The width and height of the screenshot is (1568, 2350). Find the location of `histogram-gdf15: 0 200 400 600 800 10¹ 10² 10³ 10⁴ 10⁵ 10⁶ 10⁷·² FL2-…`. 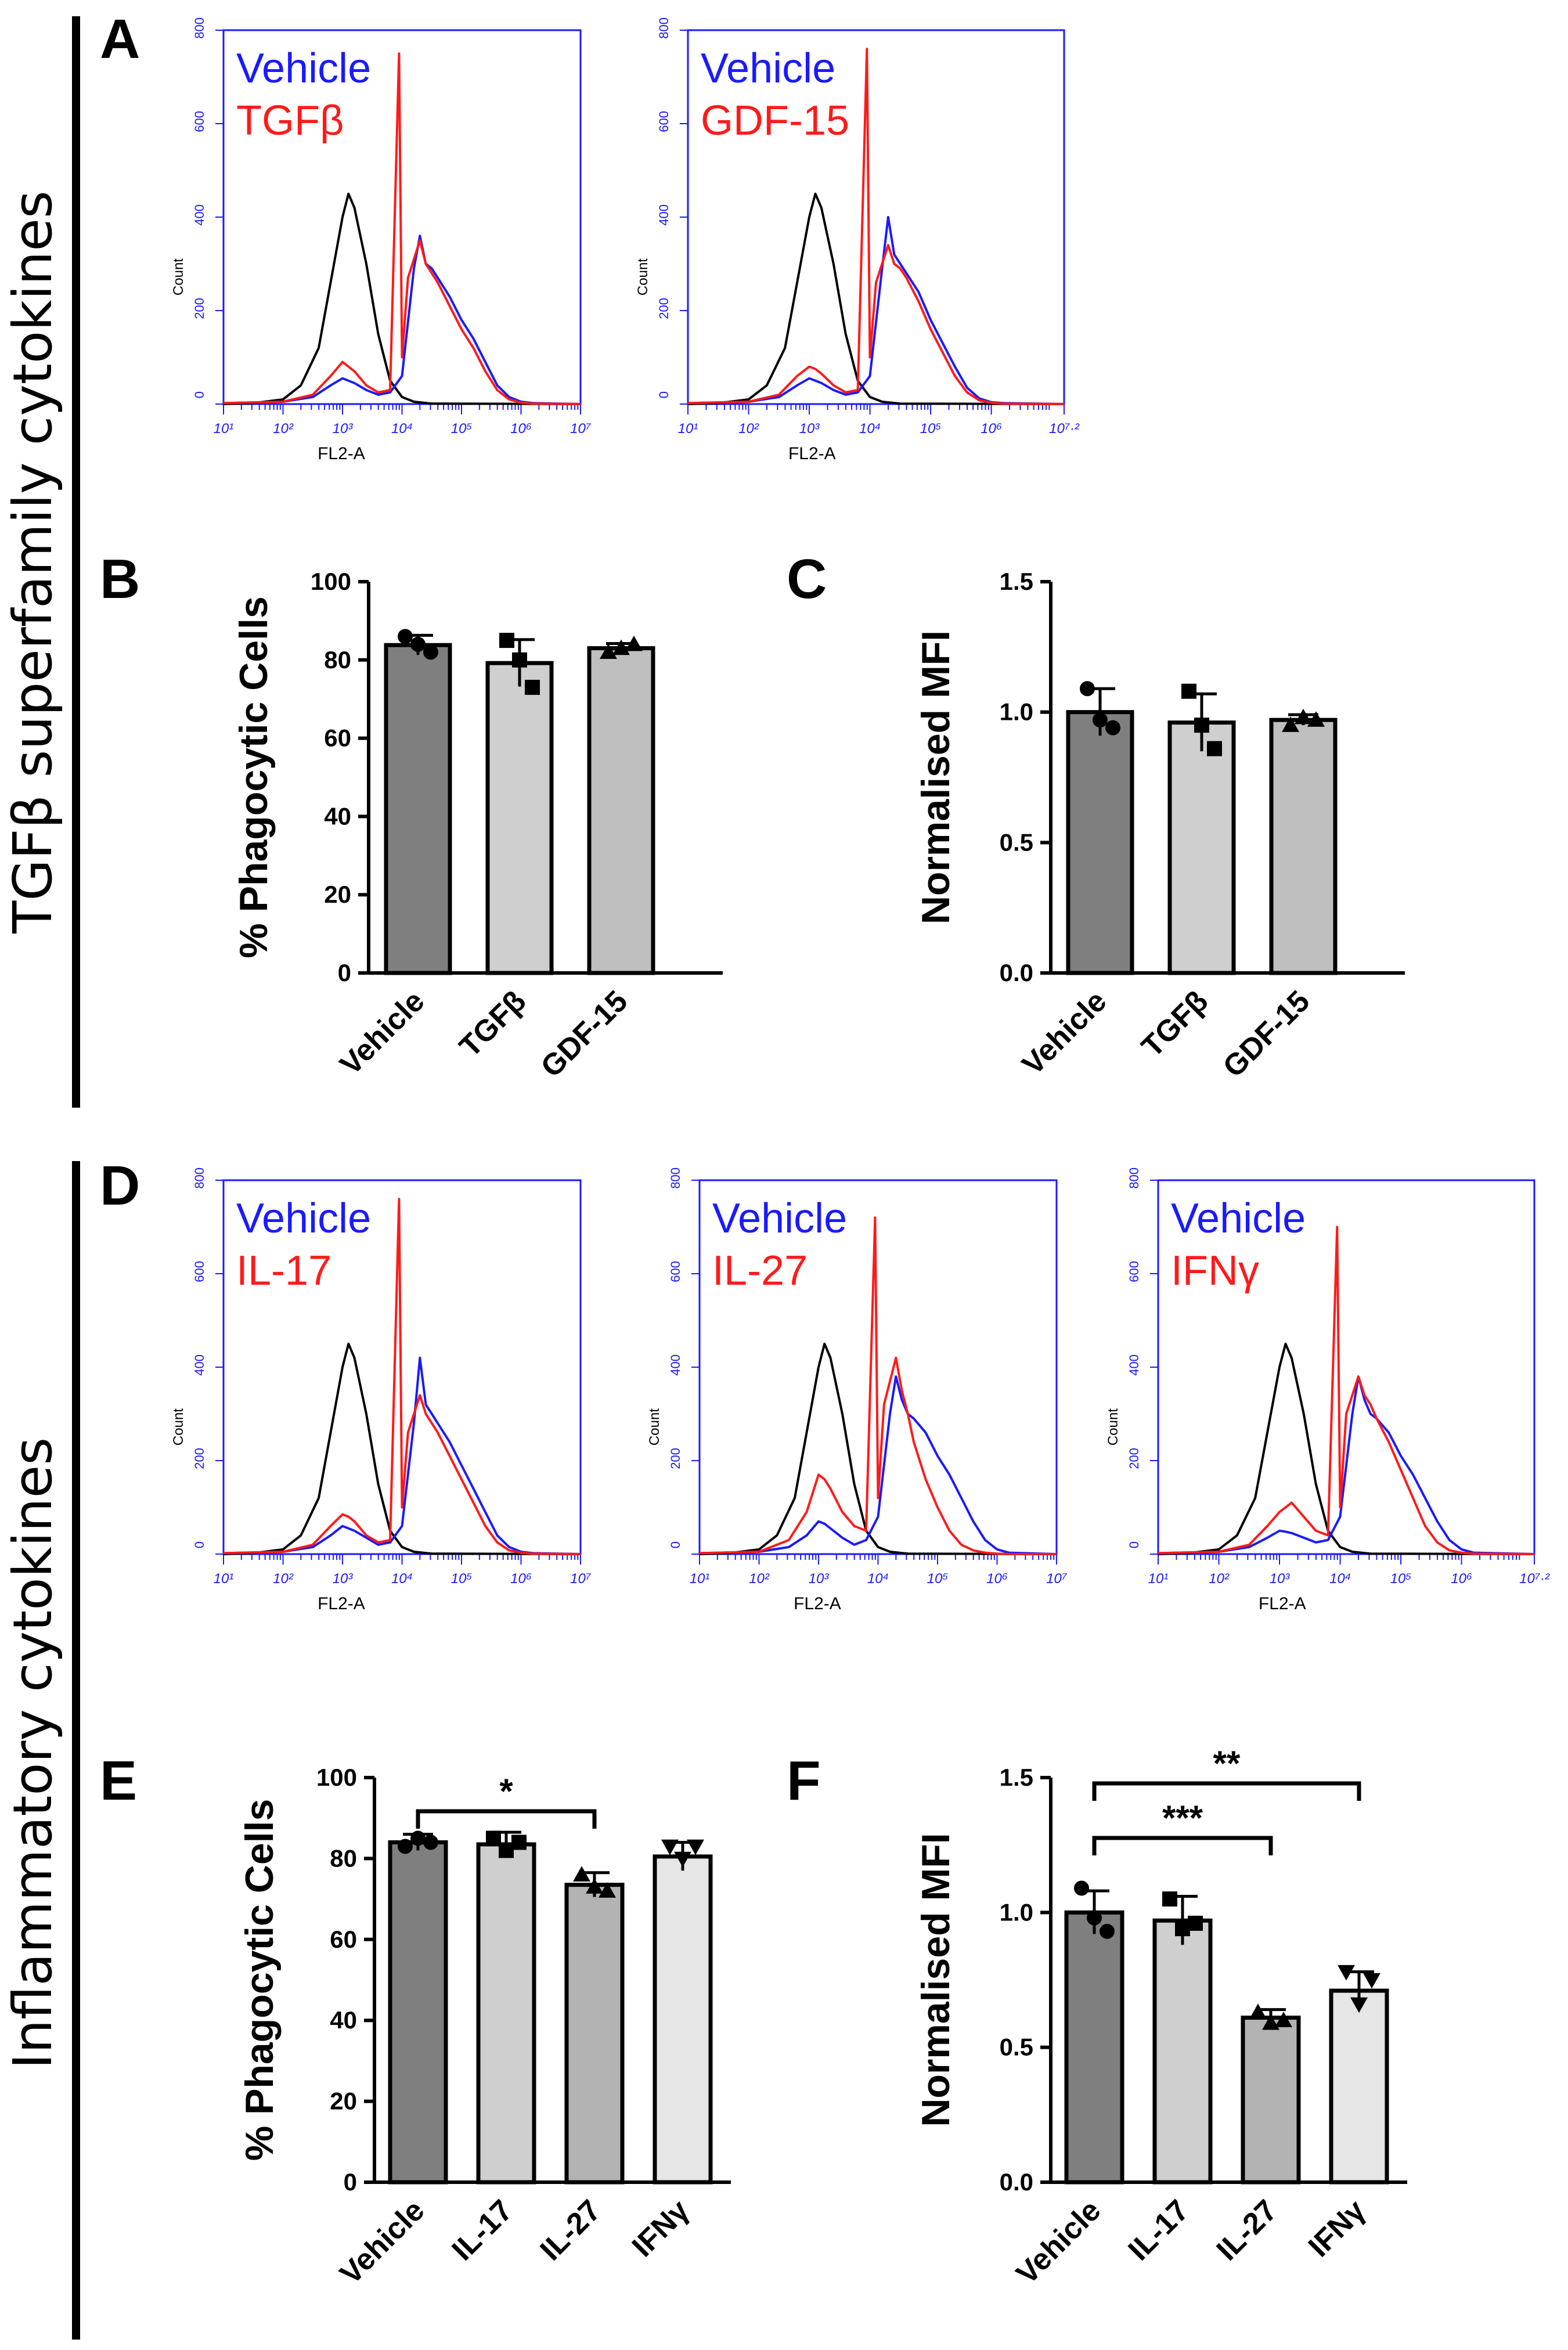

histogram-gdf15: 0 200 400 600 800 10¹ 10² 10³ 10⁴ 10⁵ 10⁶ 10⁷·² FL2-… is located at coordinates (857, 240).